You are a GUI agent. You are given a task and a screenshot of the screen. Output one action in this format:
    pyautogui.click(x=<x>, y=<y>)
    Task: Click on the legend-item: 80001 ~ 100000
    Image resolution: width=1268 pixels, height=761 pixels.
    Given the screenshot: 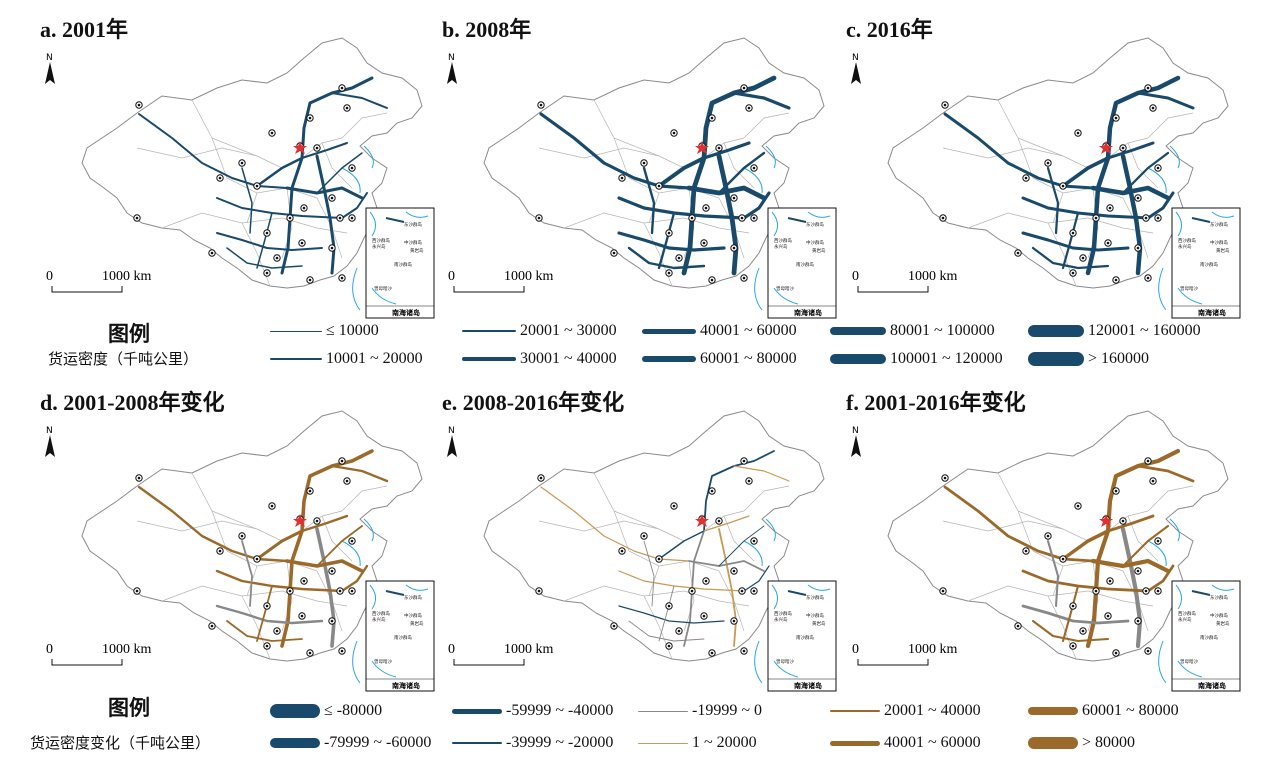 What is the action you would take?
    pyautogui.click(x=912, y=331)
    